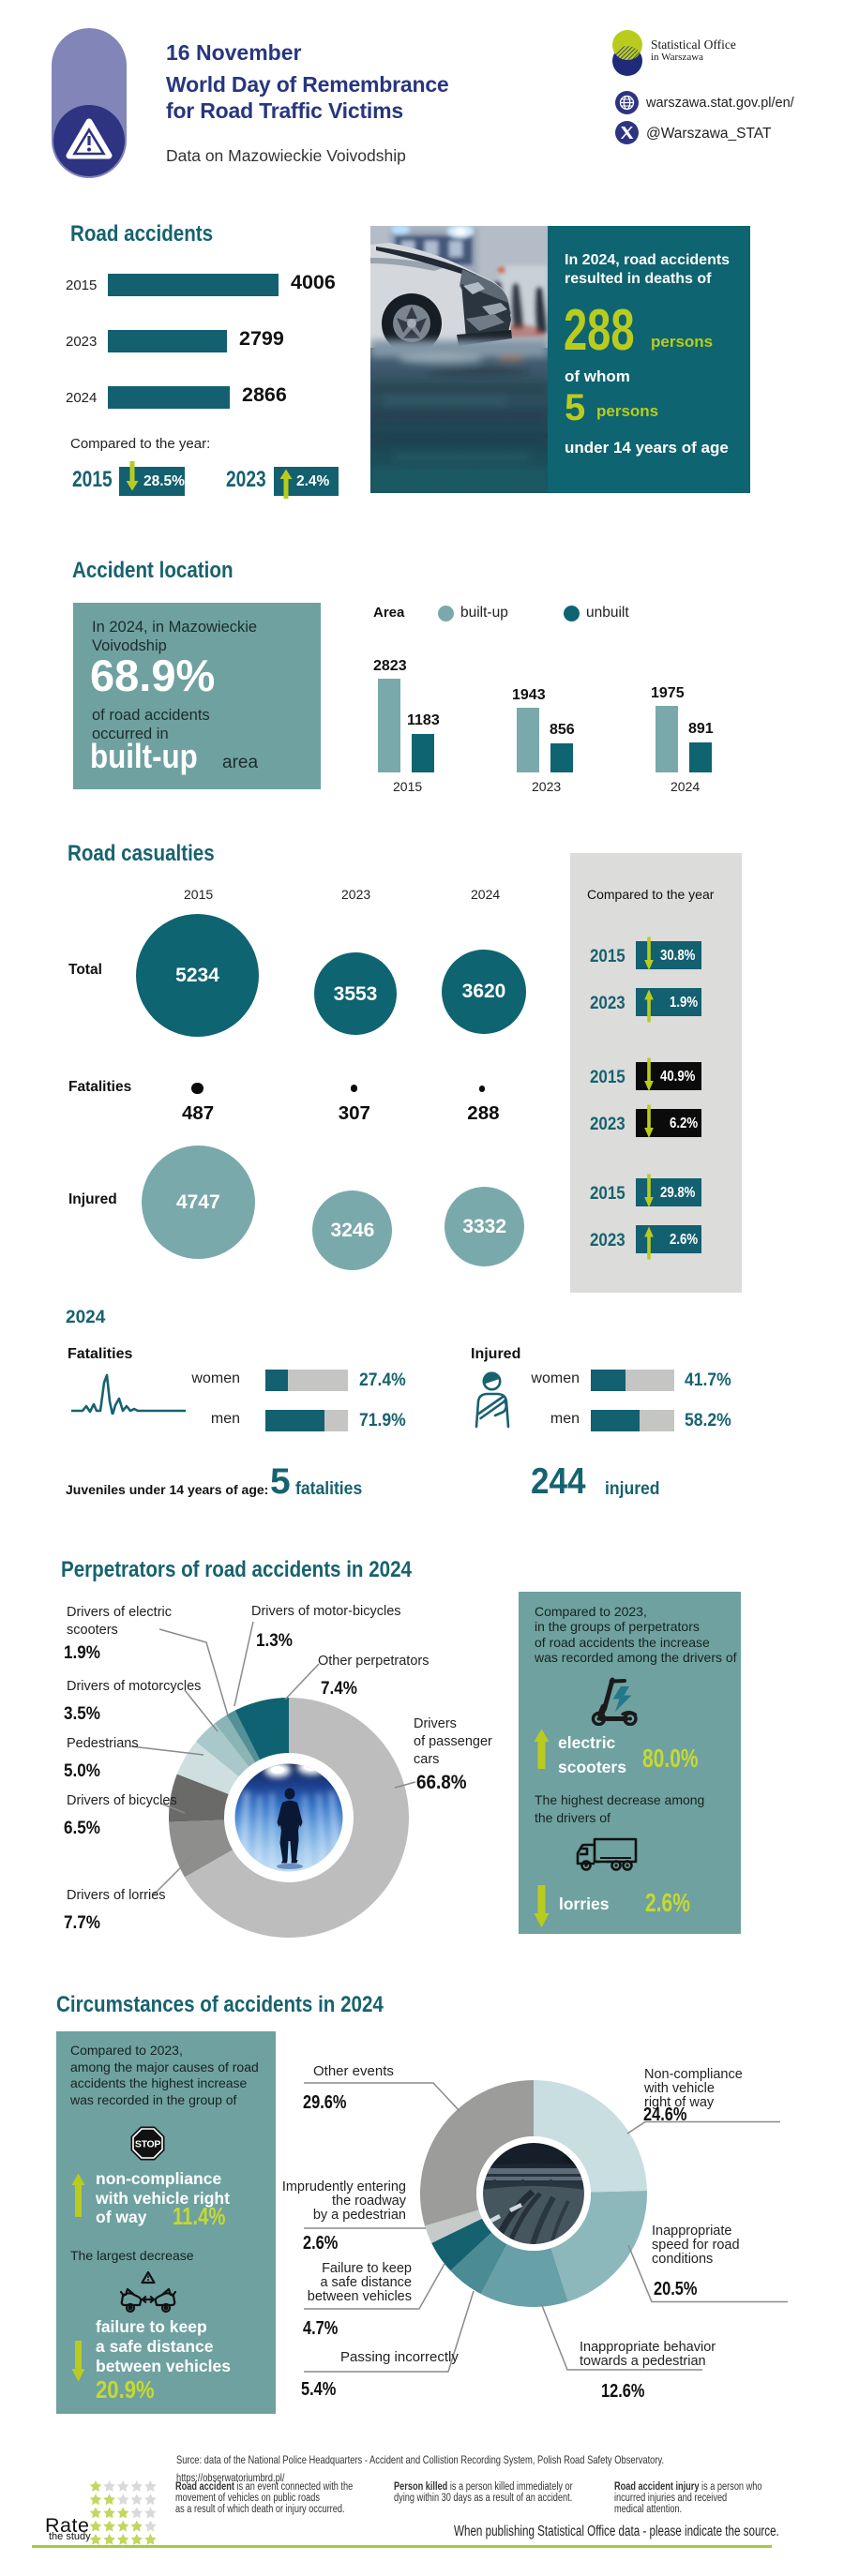 This screenshot has width=844, height=2576. Describe the element at coordinates (148, 2144) in the screenshot. I see `svg-text: STOP` at that location.